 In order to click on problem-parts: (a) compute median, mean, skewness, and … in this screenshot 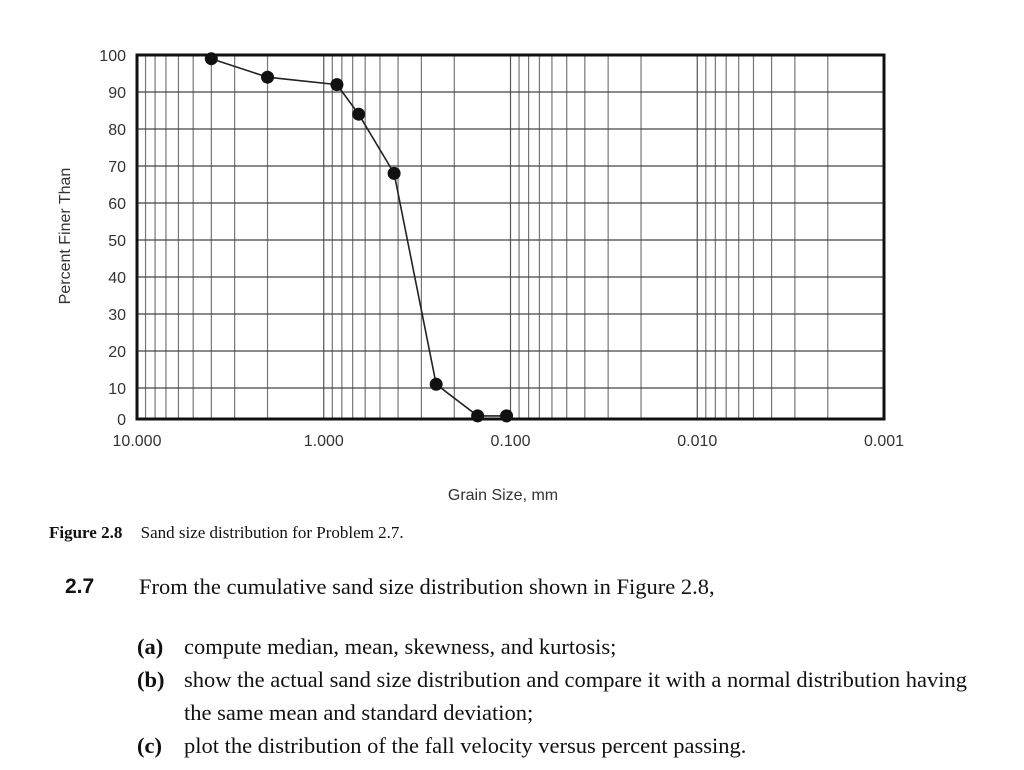, I will do `click(565, 696)`.